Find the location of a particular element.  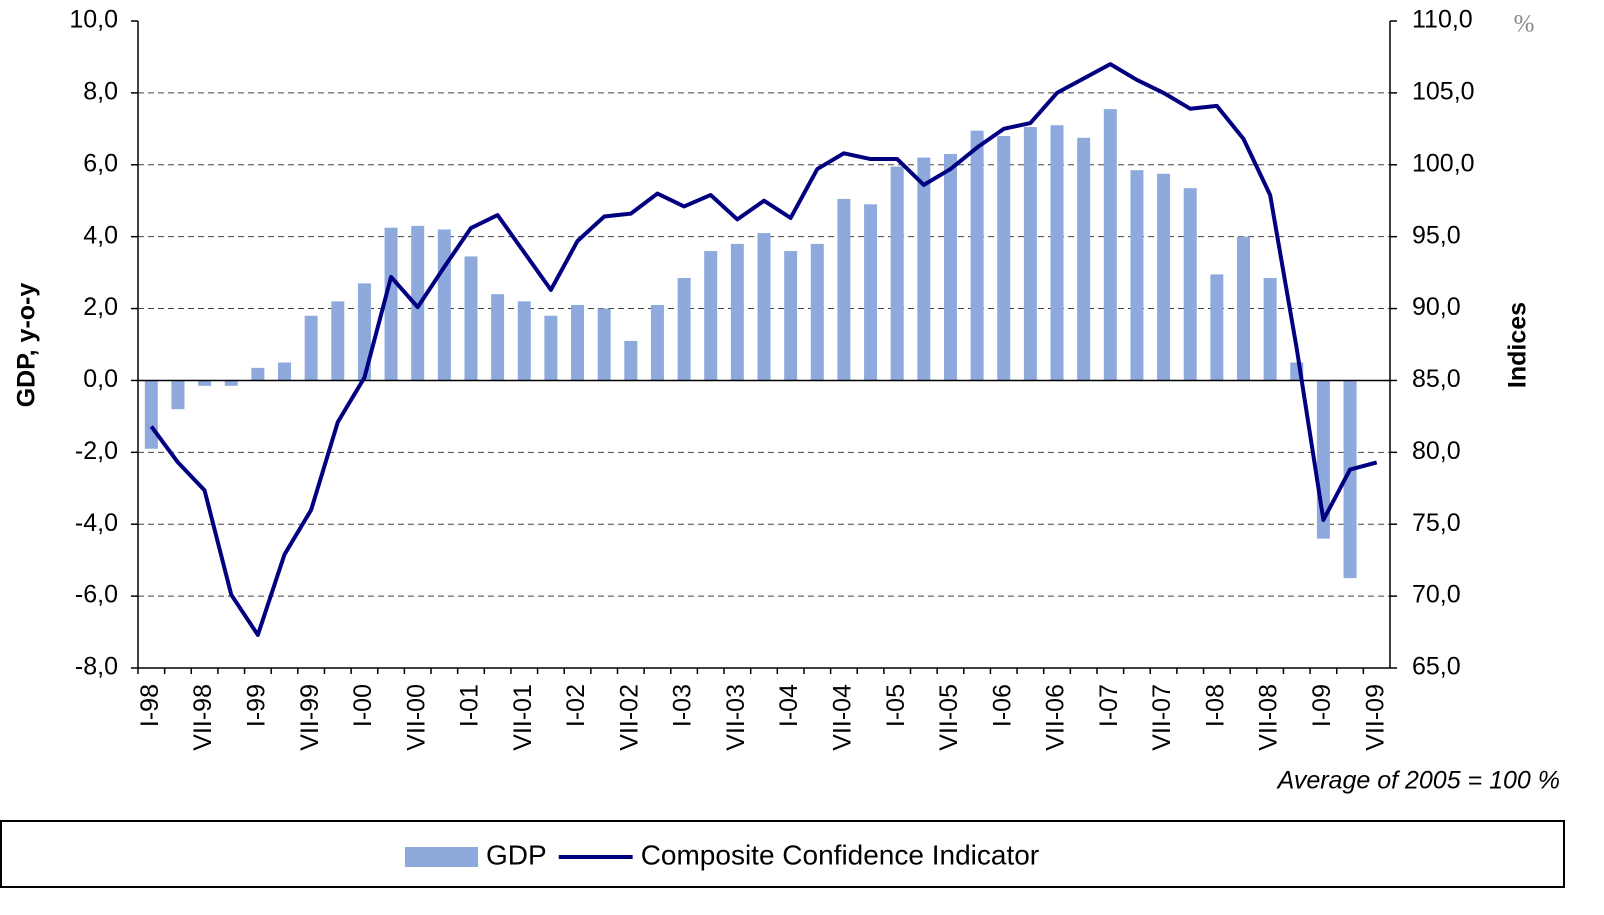

y2-tick-label: 65,0 is located at coordinates (1436, 667).